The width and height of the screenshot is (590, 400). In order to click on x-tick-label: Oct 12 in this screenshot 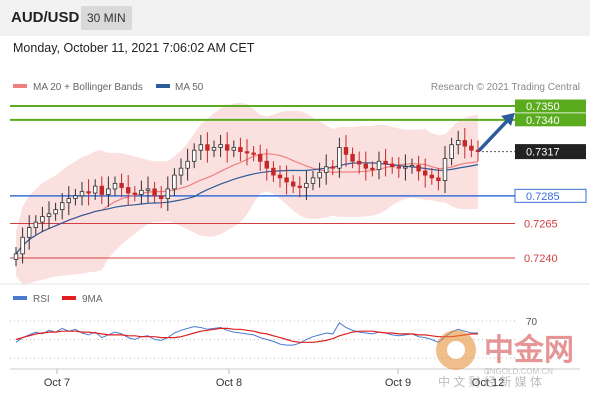, I will do `click(488, 383)`.